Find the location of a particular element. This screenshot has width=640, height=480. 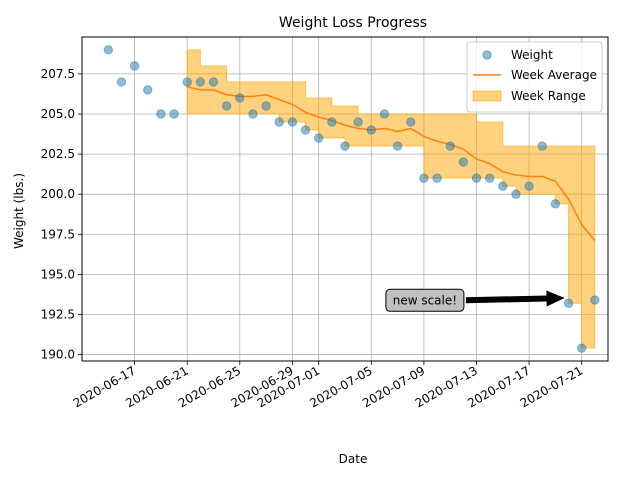

y-axis-ticks: 190.0 192.5 195.0 197.5 200.0 202.5 205.0 207.5 is located at coordinates (61, 214).